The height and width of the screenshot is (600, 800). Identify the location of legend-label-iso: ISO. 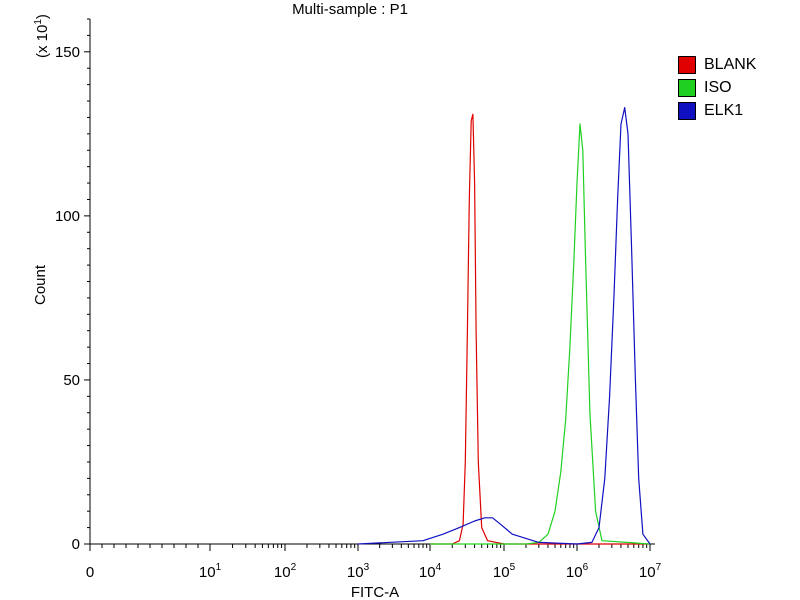
(718, 87).